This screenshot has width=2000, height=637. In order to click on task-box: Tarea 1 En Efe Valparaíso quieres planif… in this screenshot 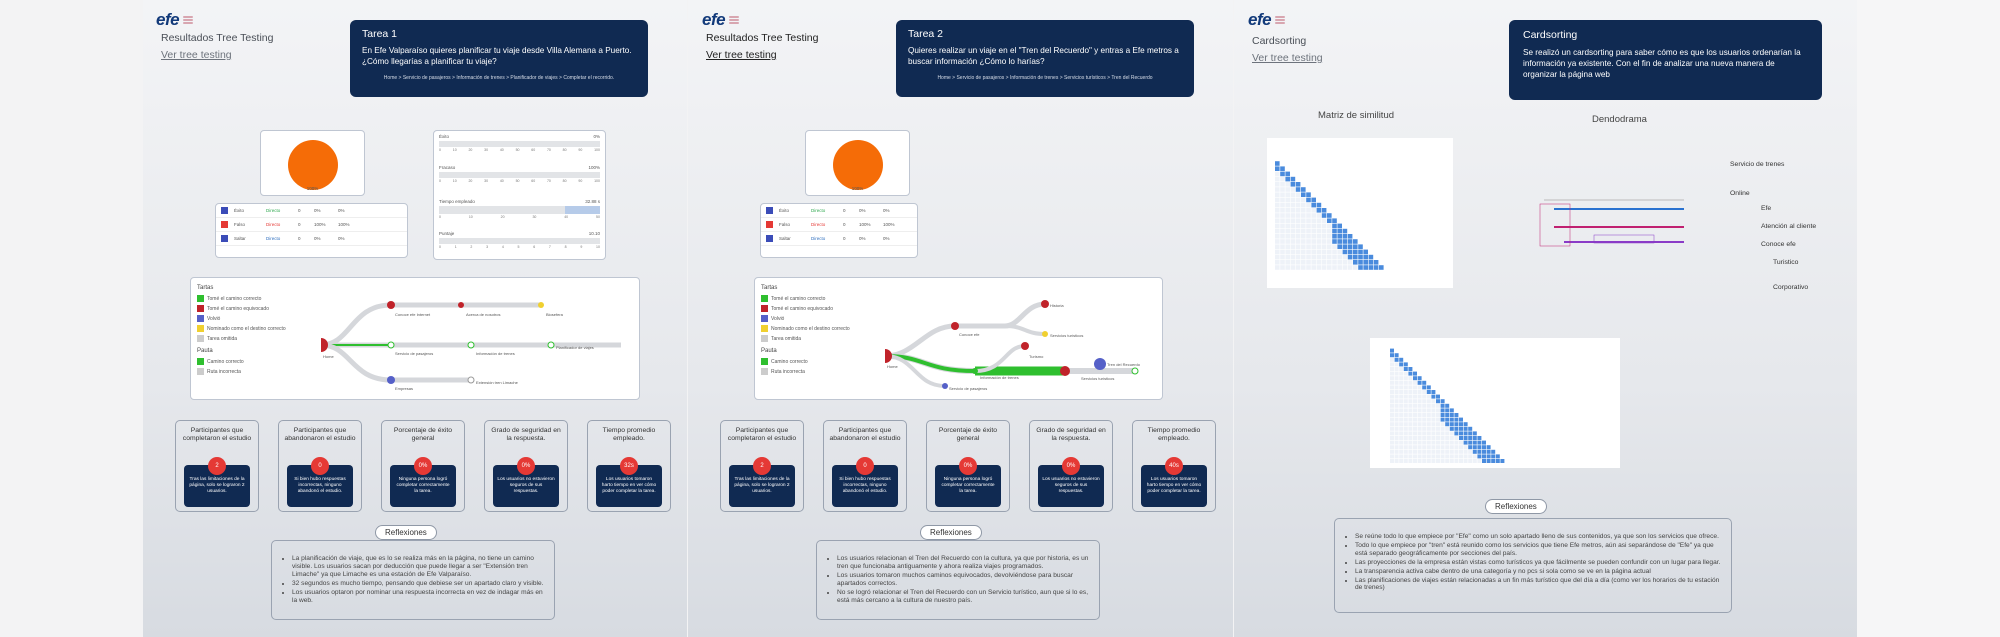, I will do `click(499, 58)`.